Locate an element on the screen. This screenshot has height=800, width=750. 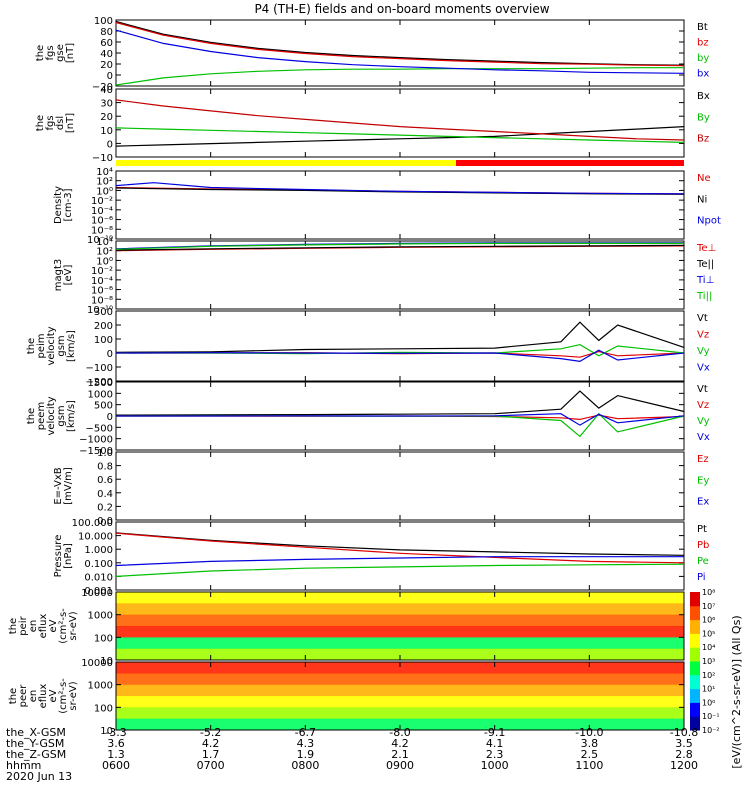
ephemeris-value: 2.3 is located at coordinates (495, 754).